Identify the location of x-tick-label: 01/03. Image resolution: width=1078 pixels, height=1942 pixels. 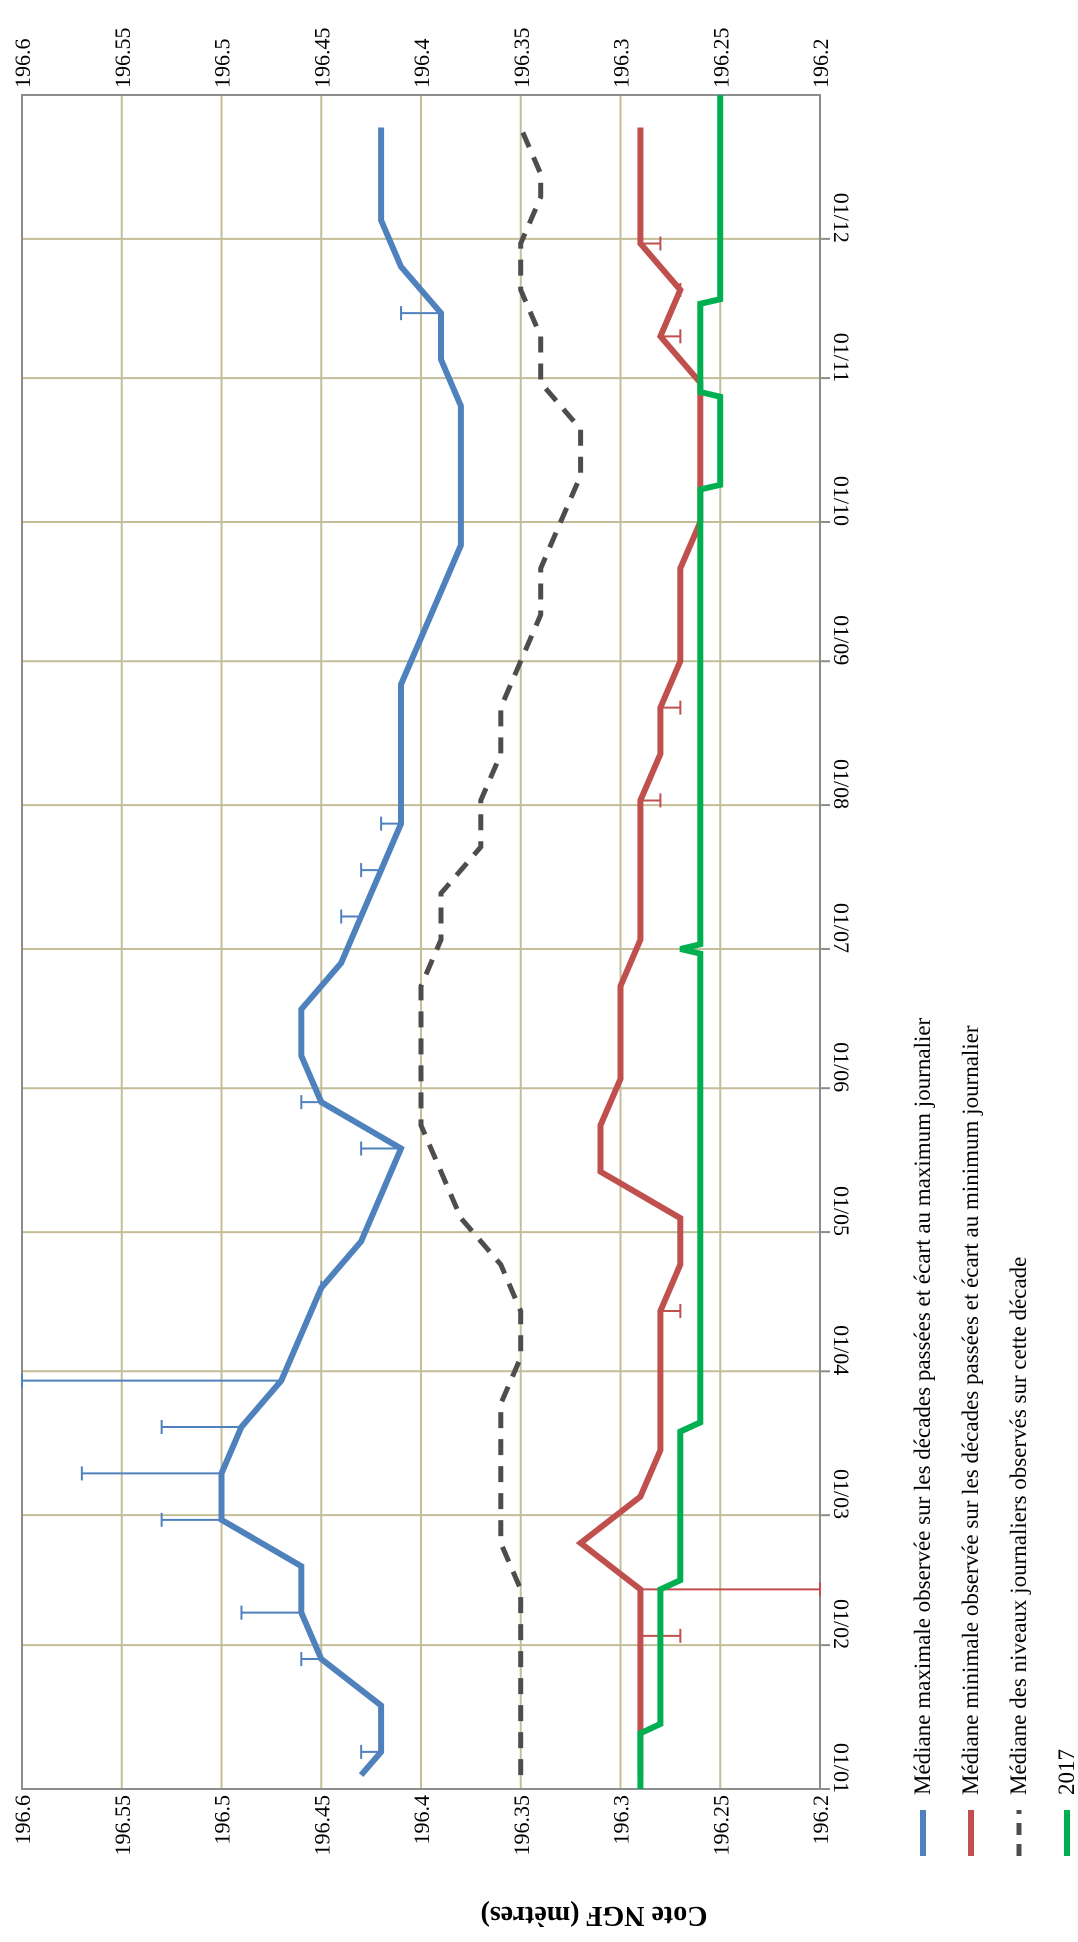
(841, 1494).